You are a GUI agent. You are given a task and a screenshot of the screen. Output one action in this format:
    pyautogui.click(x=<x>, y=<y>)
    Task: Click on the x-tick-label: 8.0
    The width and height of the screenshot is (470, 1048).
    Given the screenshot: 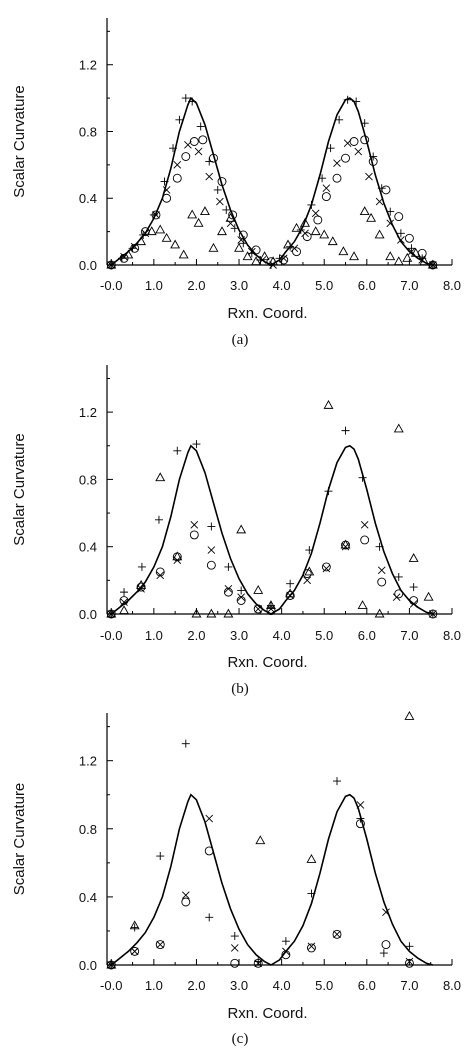 What is the action you would take?
    pyautogui.click(x=452, y=285)
    